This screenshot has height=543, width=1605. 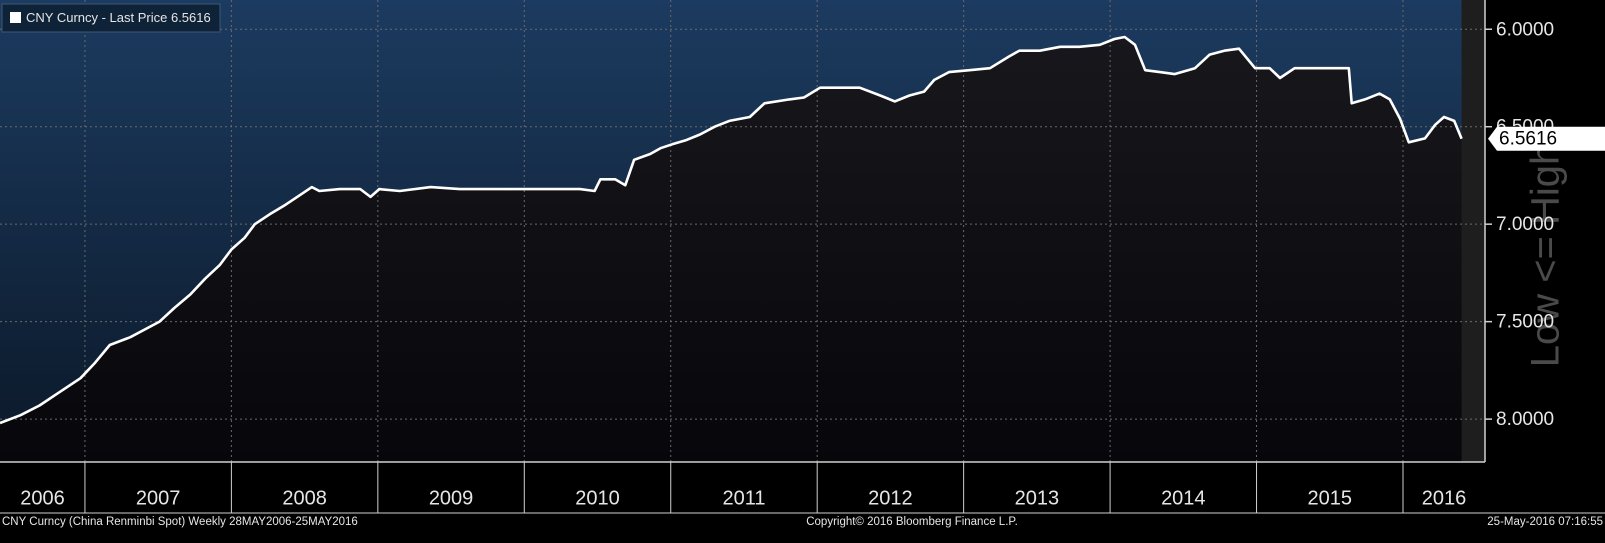 What do you see at coordinates (1330, 498) in the screenshot?
I see `x-tick-label: 2015` at bounding box center [1330, 498].